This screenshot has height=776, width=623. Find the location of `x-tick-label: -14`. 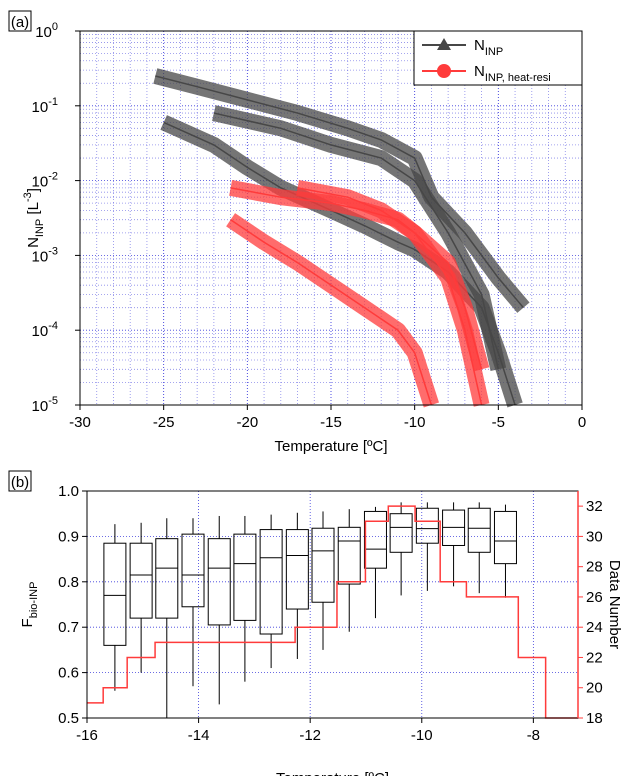

x-tick-label: -14 is located at coordinates (199, 735).